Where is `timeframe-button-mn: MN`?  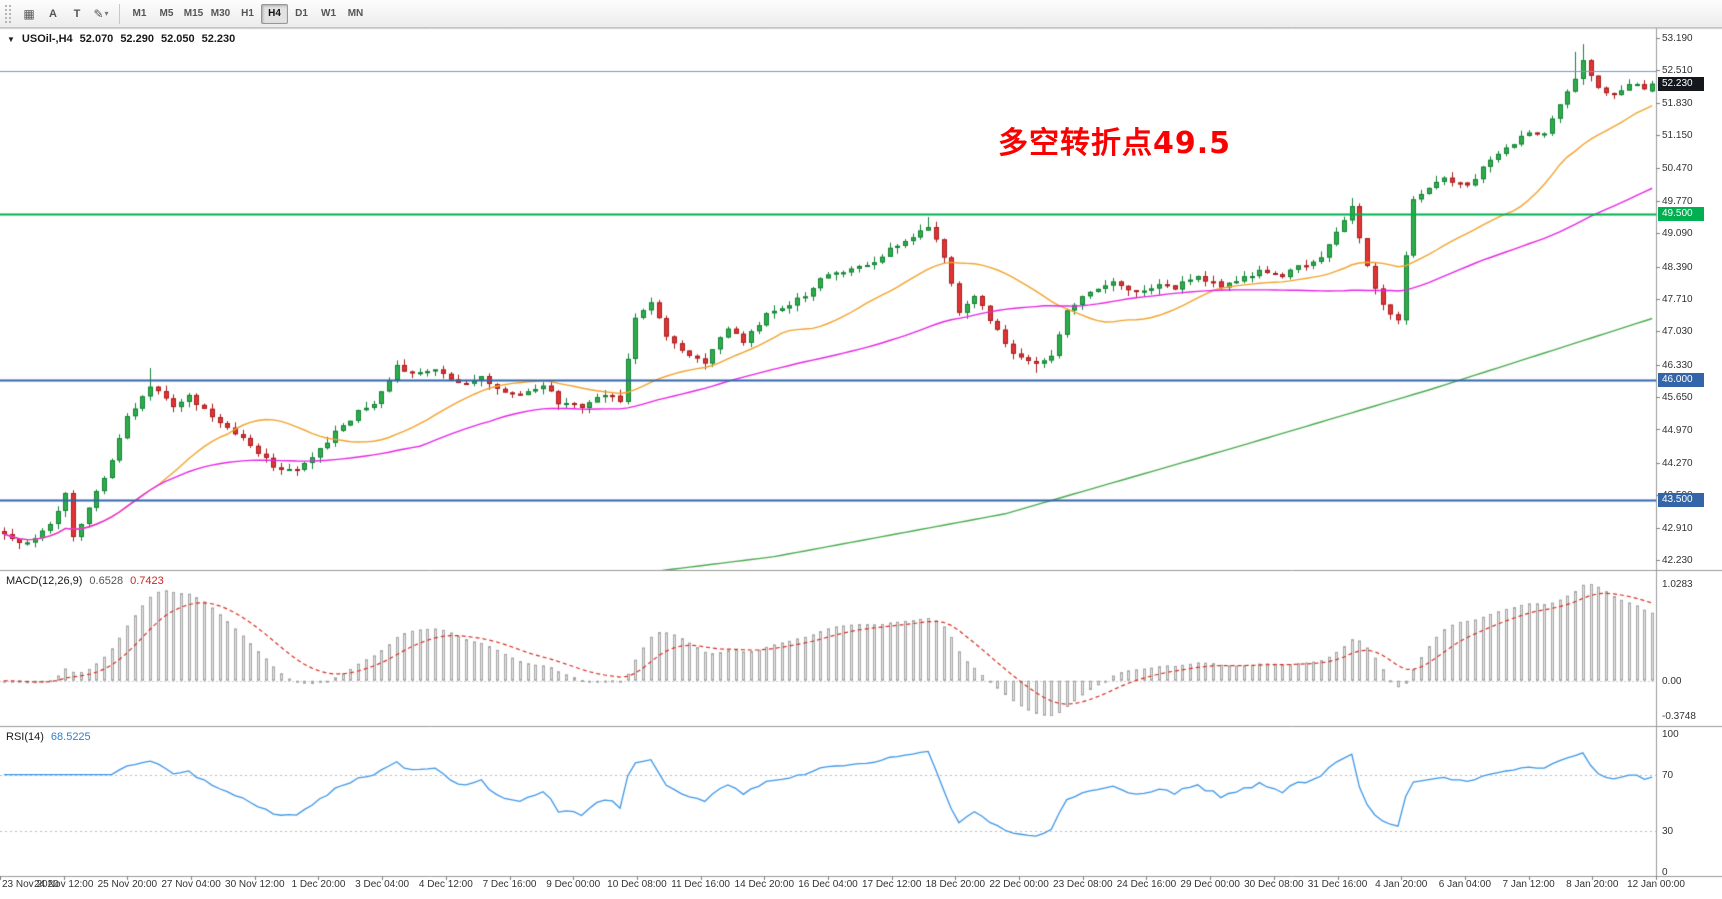
timeframe-button-mn: MN is located at coordinates (355, 13).